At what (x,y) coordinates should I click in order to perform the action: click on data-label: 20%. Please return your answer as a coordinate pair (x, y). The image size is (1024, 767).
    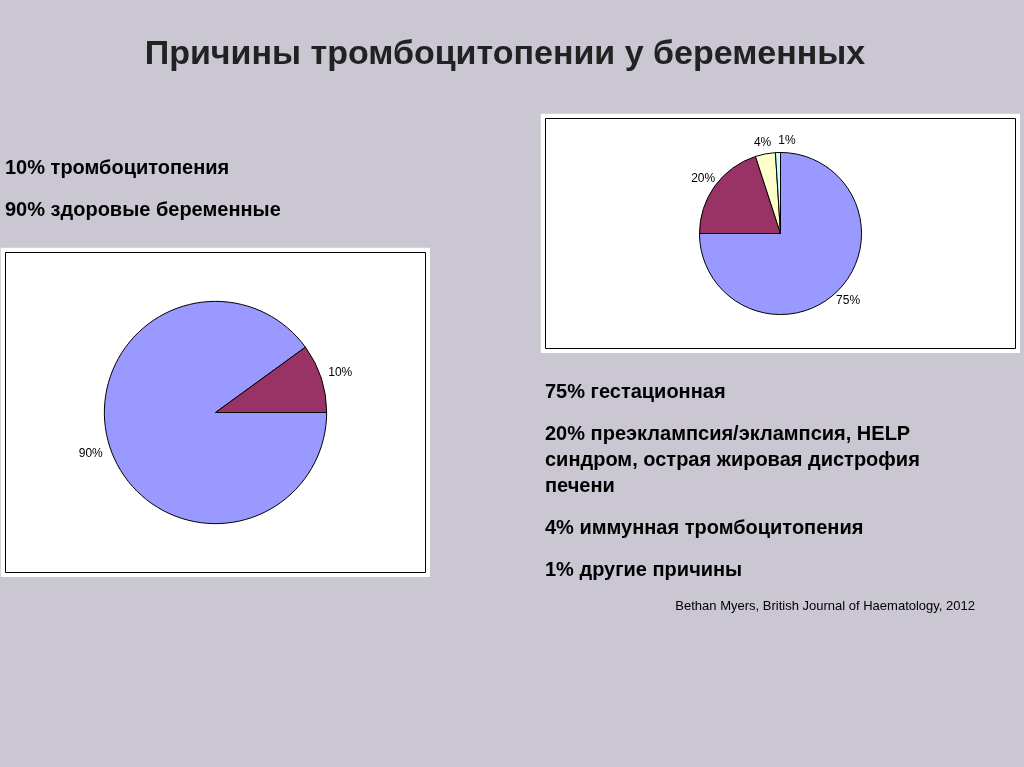
    Looking at the image, I should click on (703, 178).